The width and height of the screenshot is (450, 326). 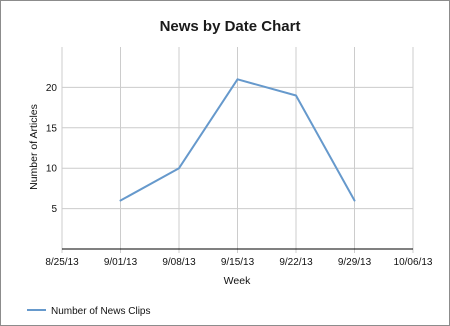 What do you see at coordinates (179, 262) in the screenshot?
I see `x-tick-label: 9/08/13` at bounding box center [179, 262].